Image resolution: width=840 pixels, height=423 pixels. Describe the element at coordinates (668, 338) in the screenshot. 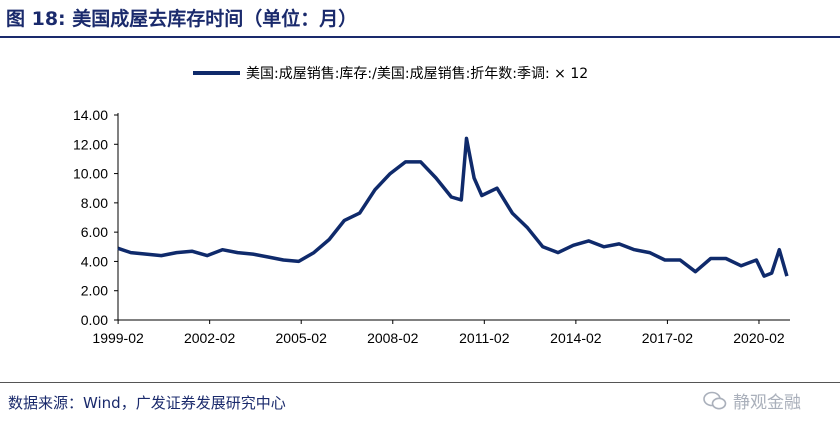

I see `x-tick-label: 2017-02` at that location.